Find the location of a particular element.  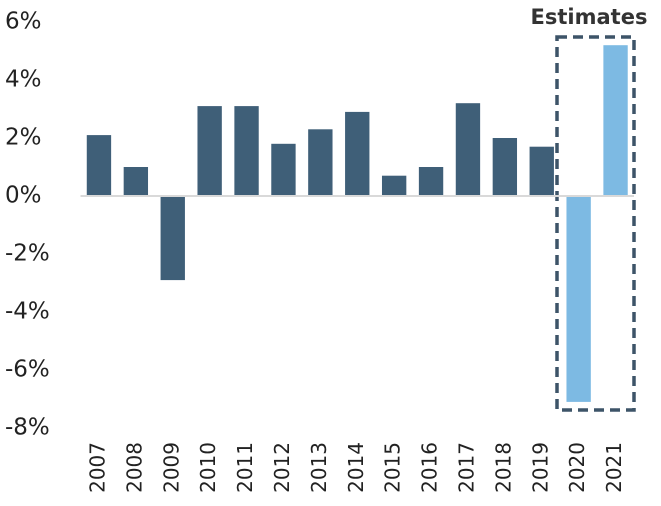

x-tick-label: 2016 is located at coordinates (430, 467).